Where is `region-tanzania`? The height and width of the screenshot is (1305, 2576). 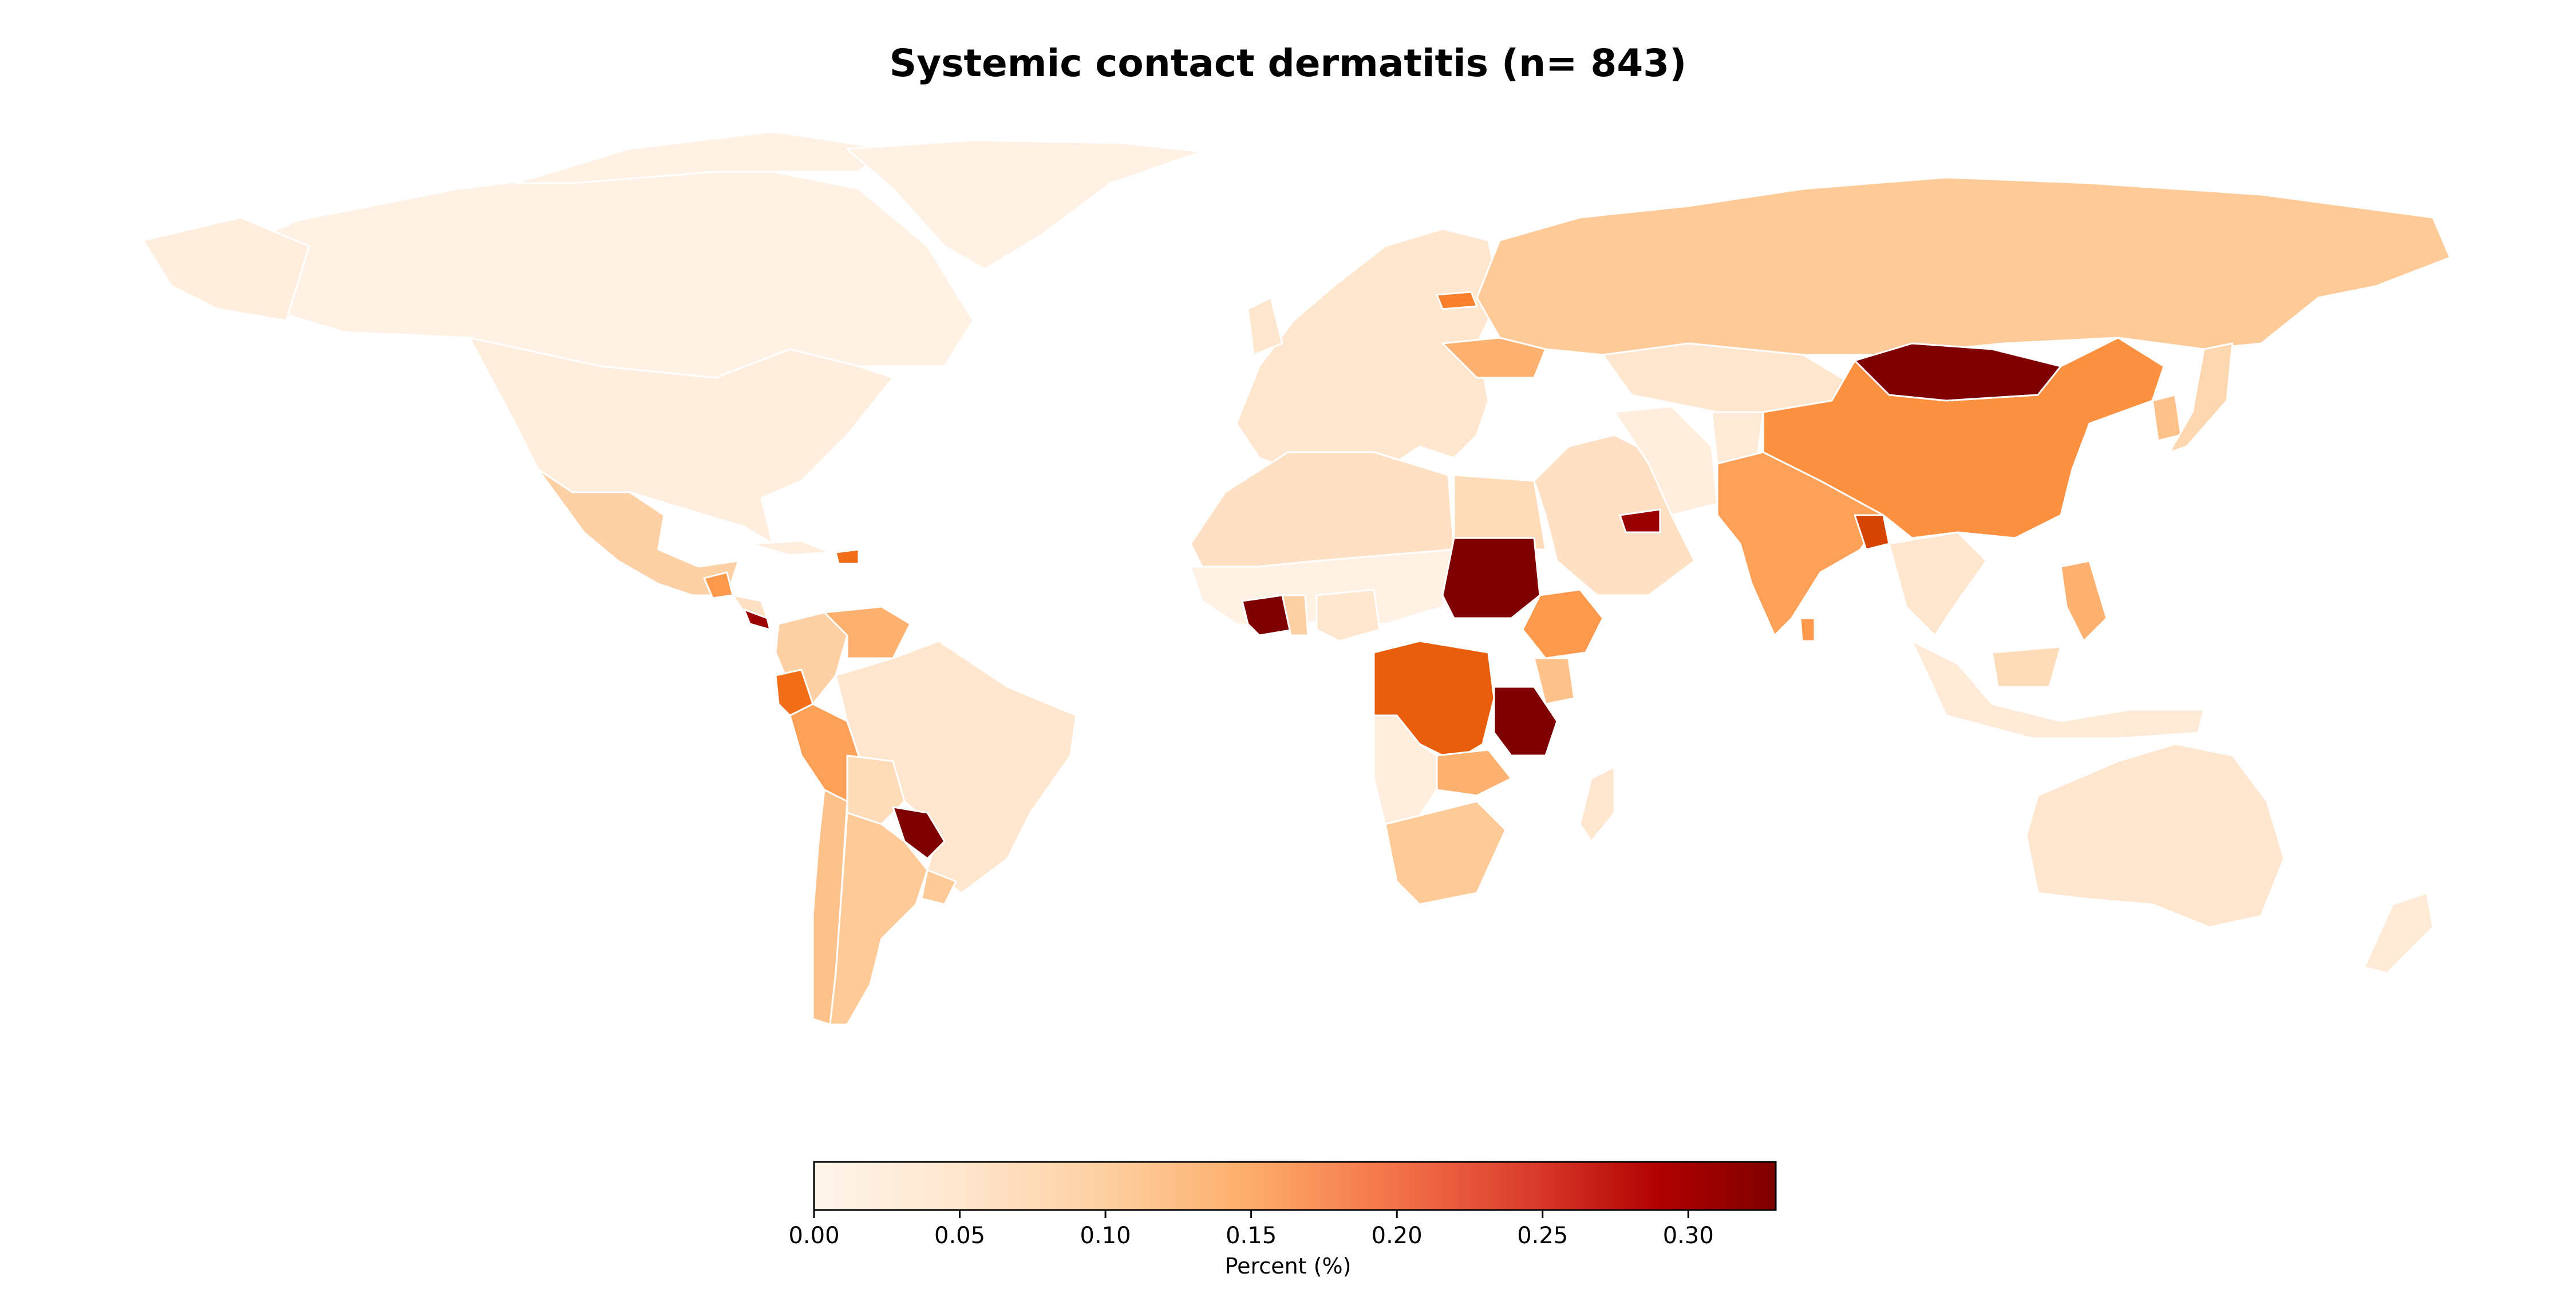
region-tanzania is located at coordinates (1525, 721).